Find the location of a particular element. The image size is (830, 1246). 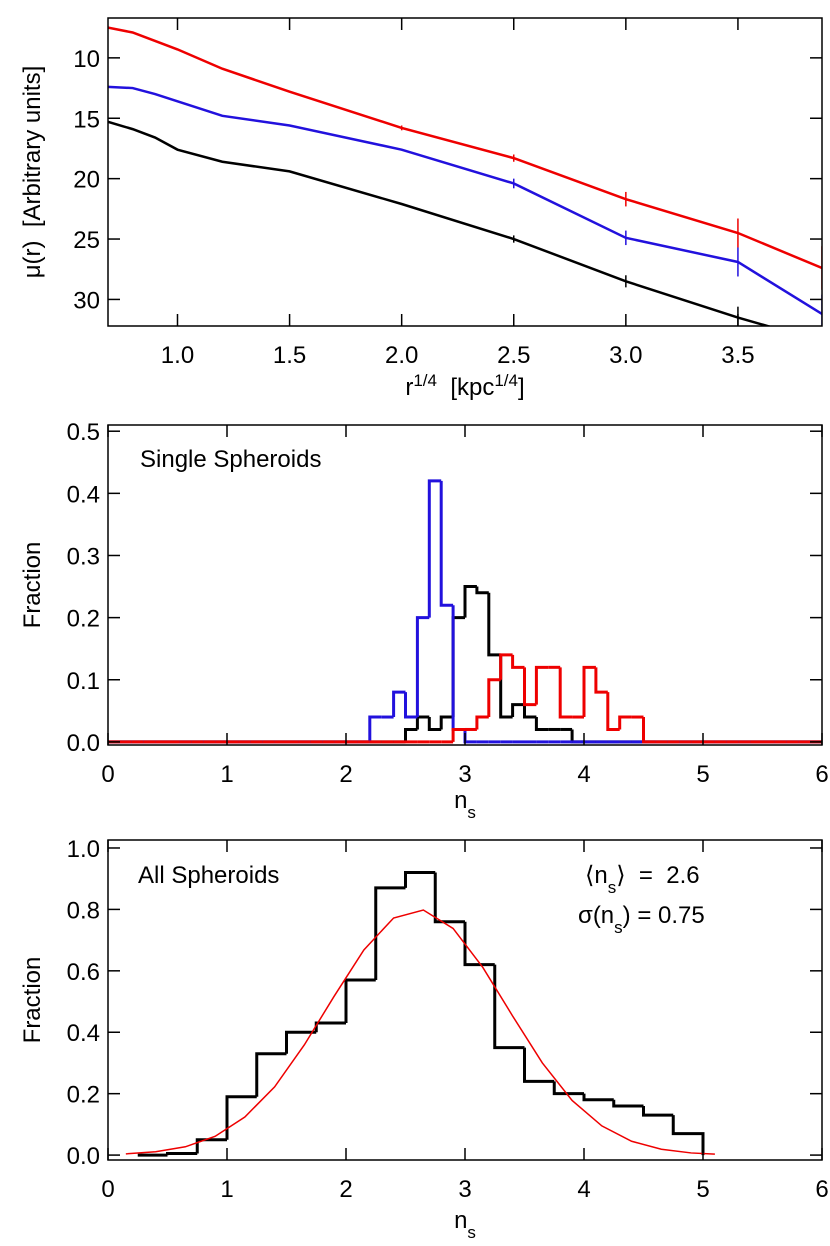

annotation: All Spheroids is located at coordinates (208, 875).